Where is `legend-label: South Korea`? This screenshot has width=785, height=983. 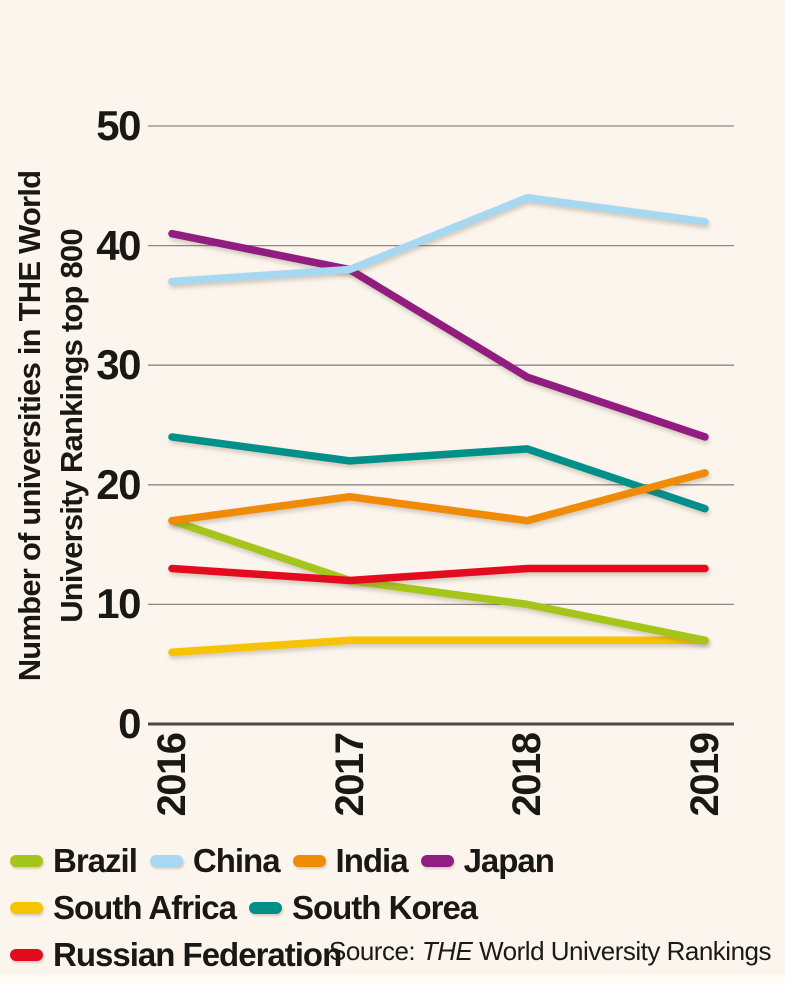 legend-label: South Korea is located at coordinates (384, 907).